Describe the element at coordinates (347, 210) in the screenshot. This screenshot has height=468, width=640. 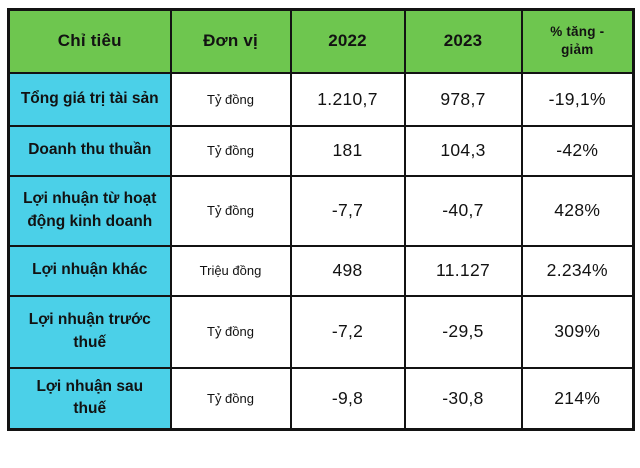
I see `row-2022-value: -7,7` at that location.